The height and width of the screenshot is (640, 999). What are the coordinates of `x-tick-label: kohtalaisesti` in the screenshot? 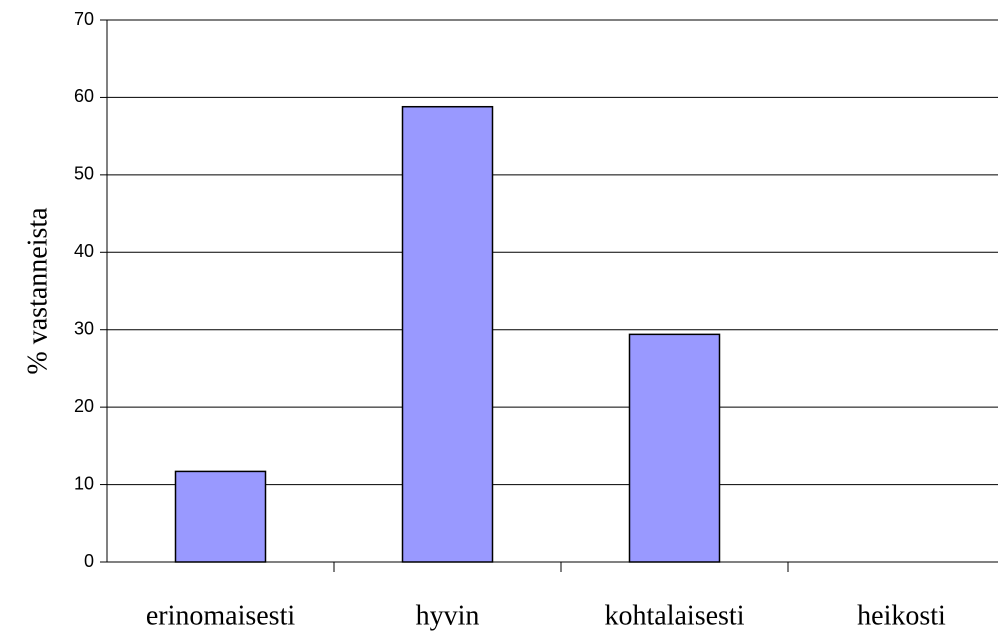 It's located at (675, 615).